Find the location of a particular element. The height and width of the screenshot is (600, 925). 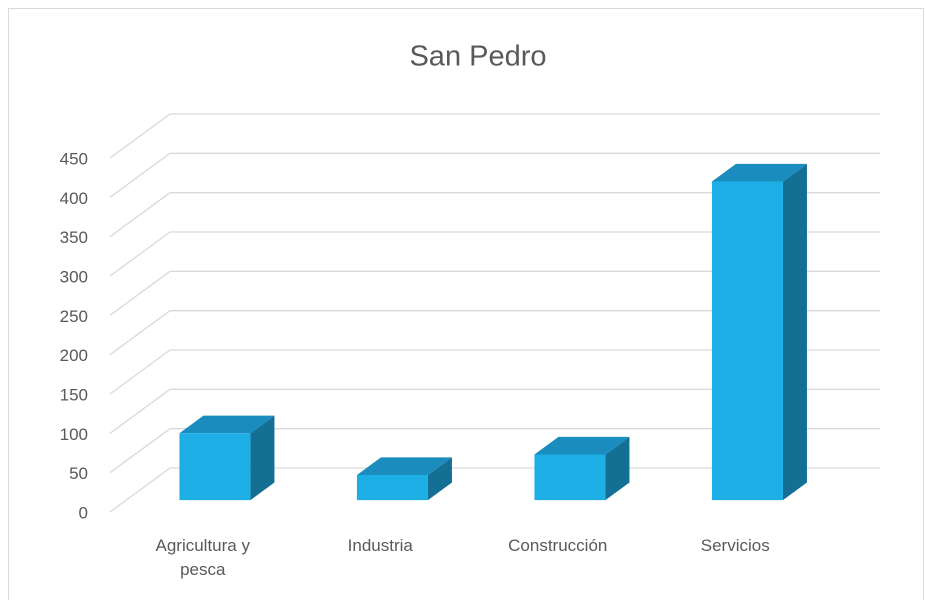

y-tick-label: 300 is located at coordinates (74, 276).